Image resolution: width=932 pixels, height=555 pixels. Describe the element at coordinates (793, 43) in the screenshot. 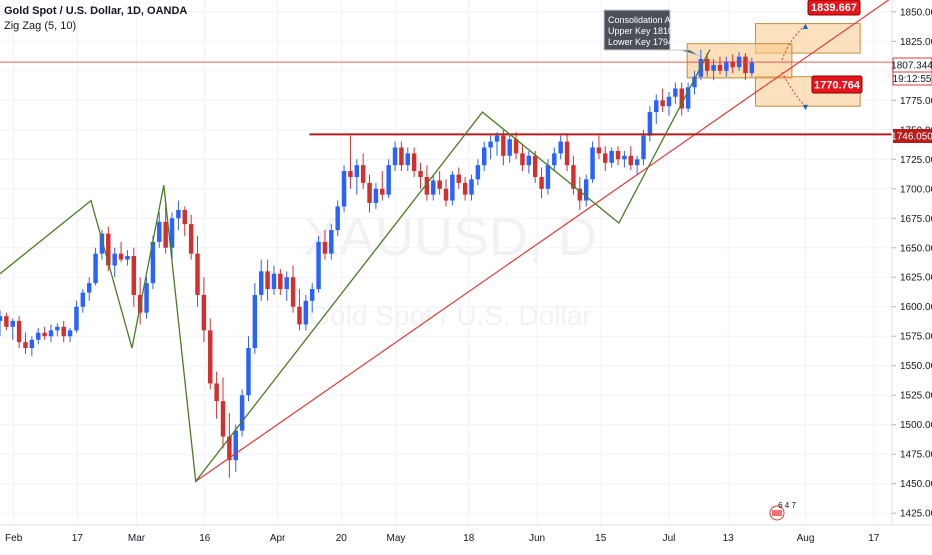

I see `projection-arrow-up` at that location.